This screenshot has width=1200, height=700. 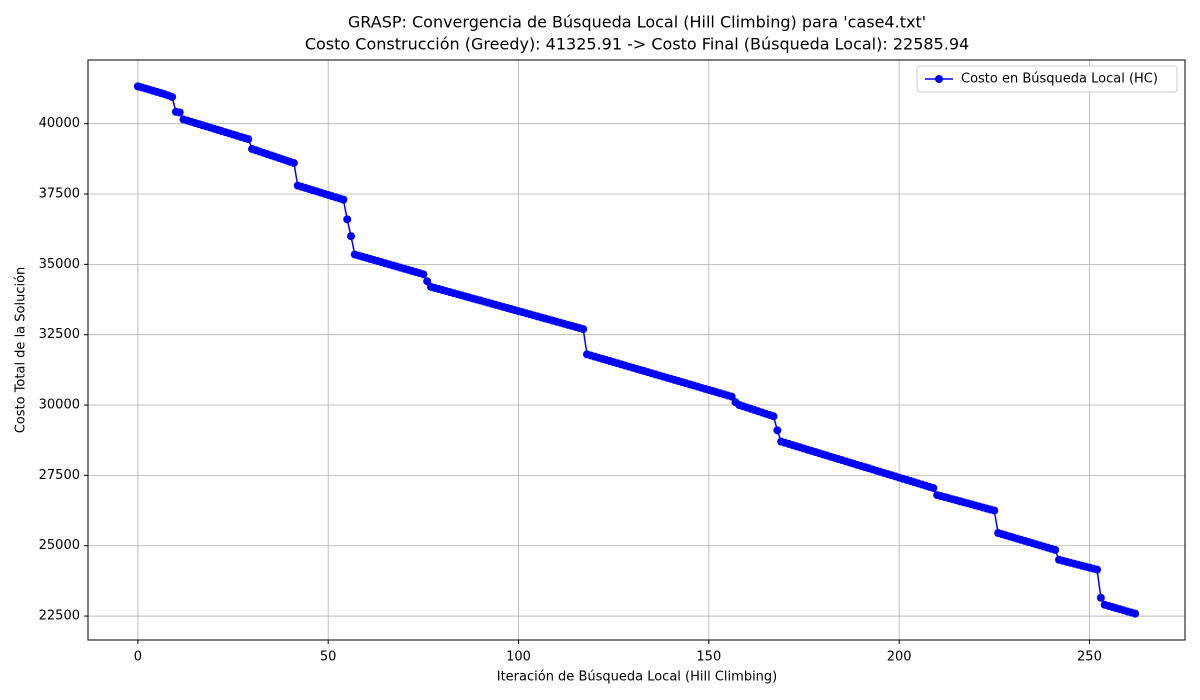 I want to click on y-tick-label: 32500, so click(x=59, y=334).